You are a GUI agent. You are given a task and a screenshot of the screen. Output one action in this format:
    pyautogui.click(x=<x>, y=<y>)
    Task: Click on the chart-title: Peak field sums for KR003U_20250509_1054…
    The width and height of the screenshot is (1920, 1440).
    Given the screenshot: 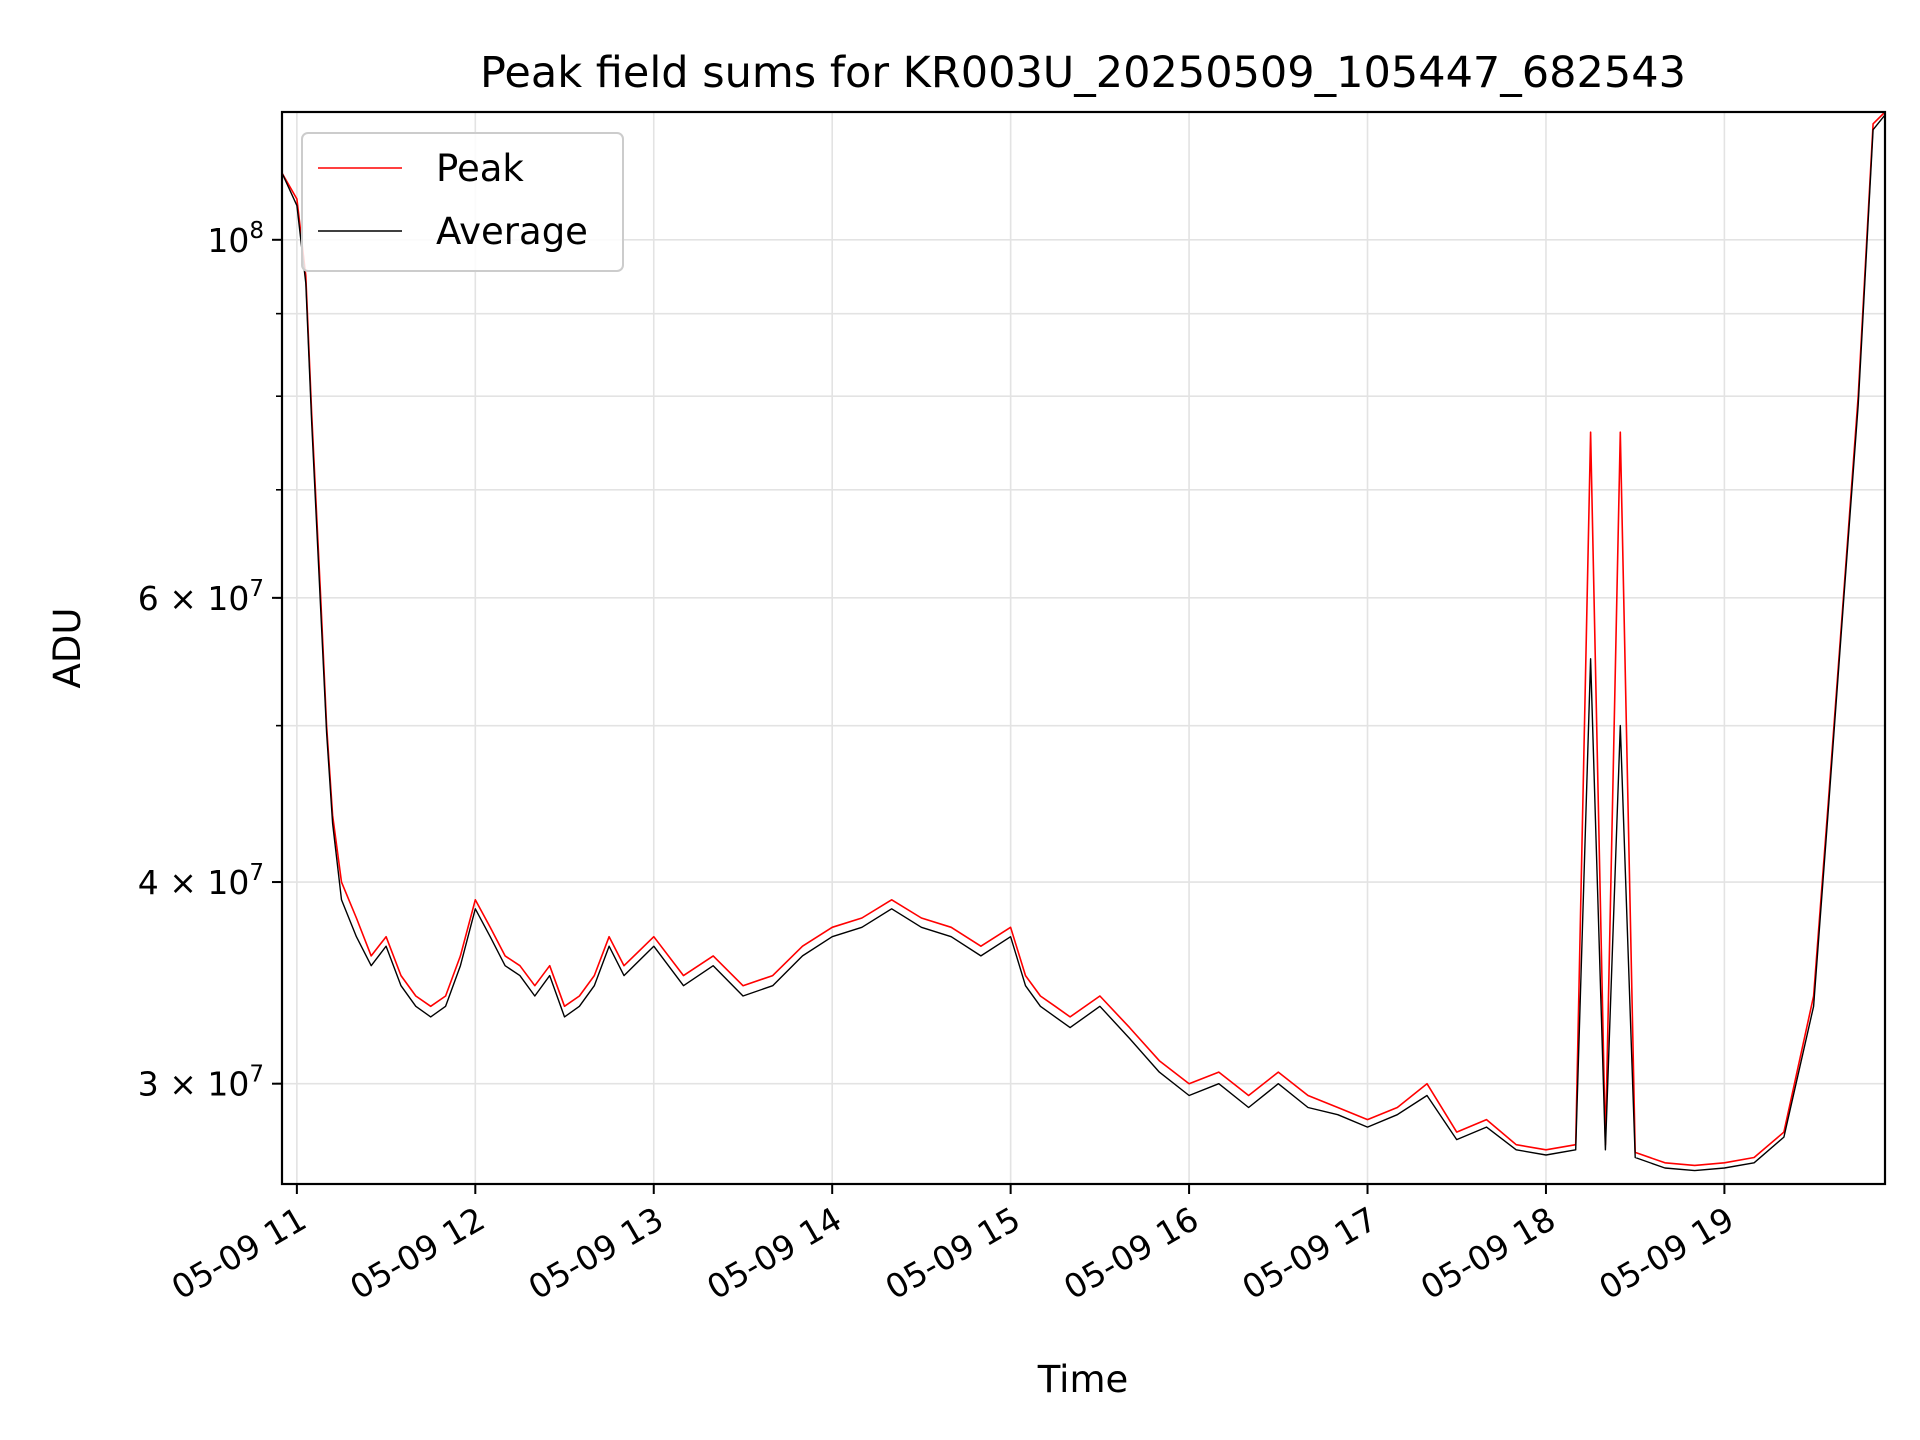 What is the action you would take?
    pyautogui.click(x=1083, y=73)
    